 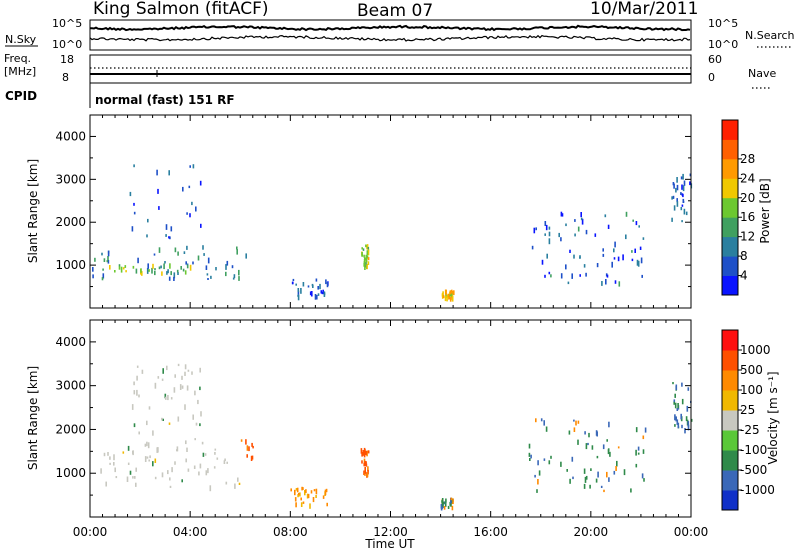 What do you see at coordinates (70, 265) in the screenshot?
I see `y-tick-label: 1000` at bounding box center [70, 265].